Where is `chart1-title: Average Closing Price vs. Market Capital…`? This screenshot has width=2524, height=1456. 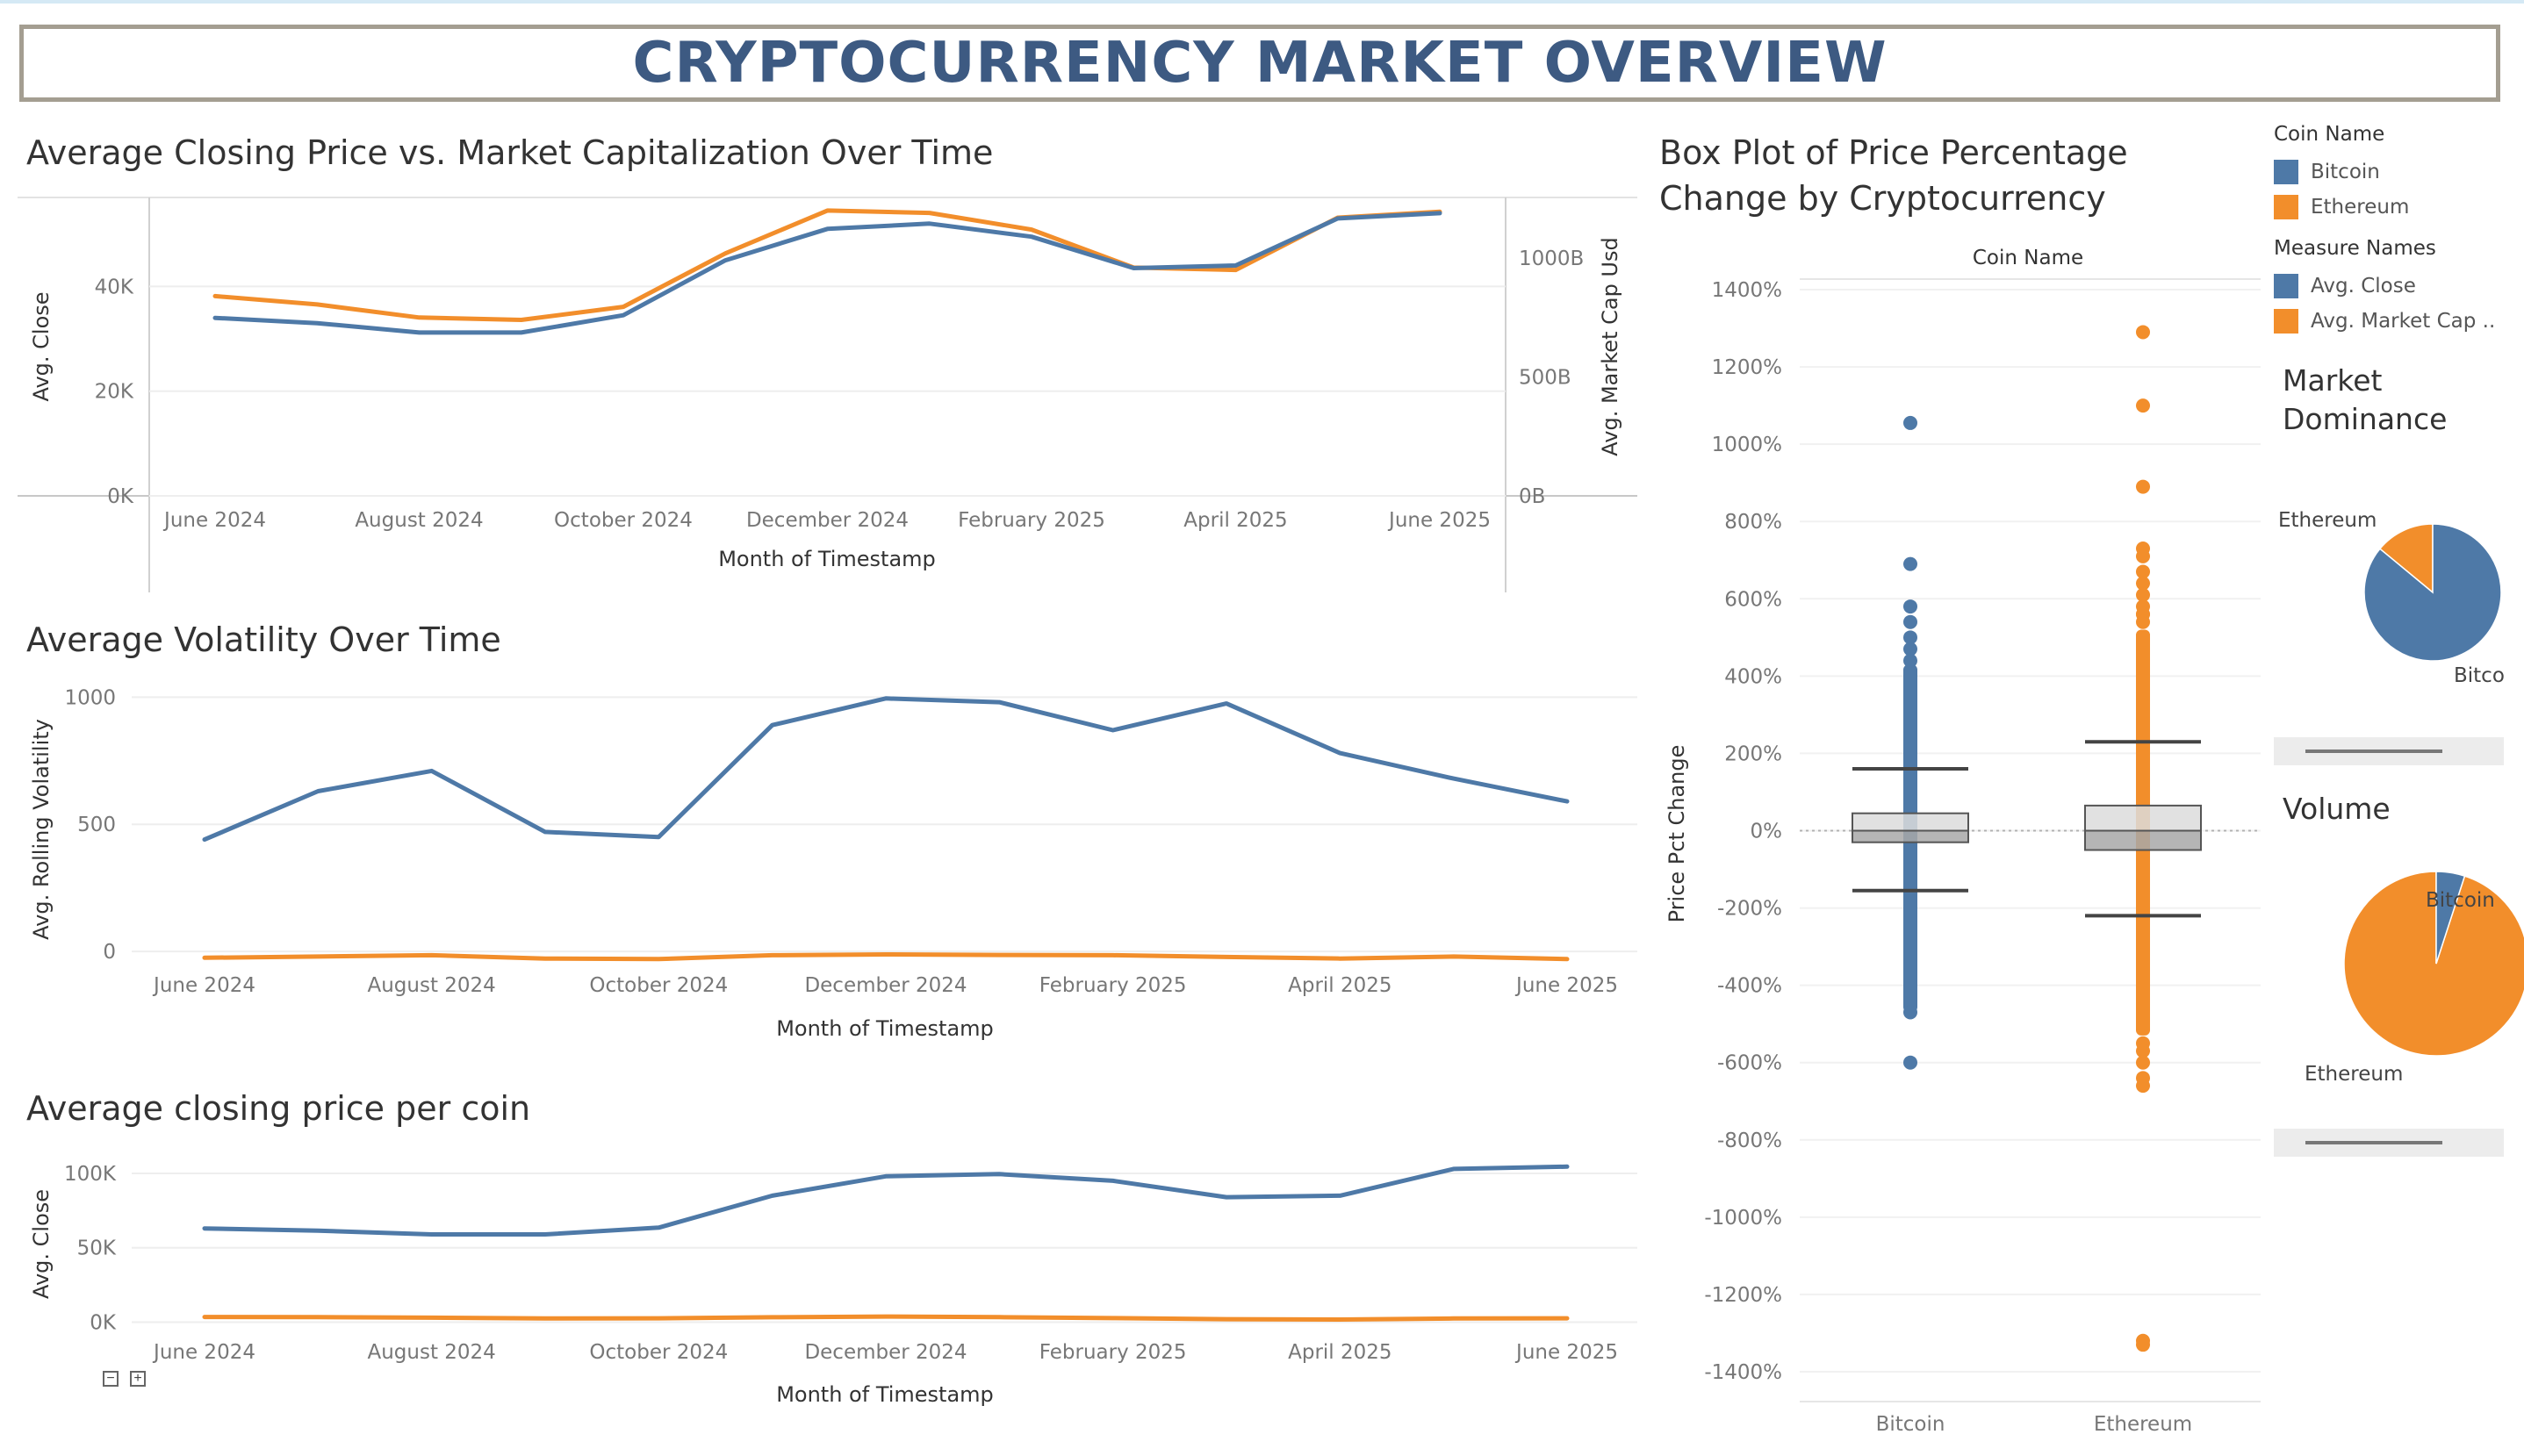 chart1-title: Average Closing Price vs. Market Capital… is located at coordinates (510, 152).